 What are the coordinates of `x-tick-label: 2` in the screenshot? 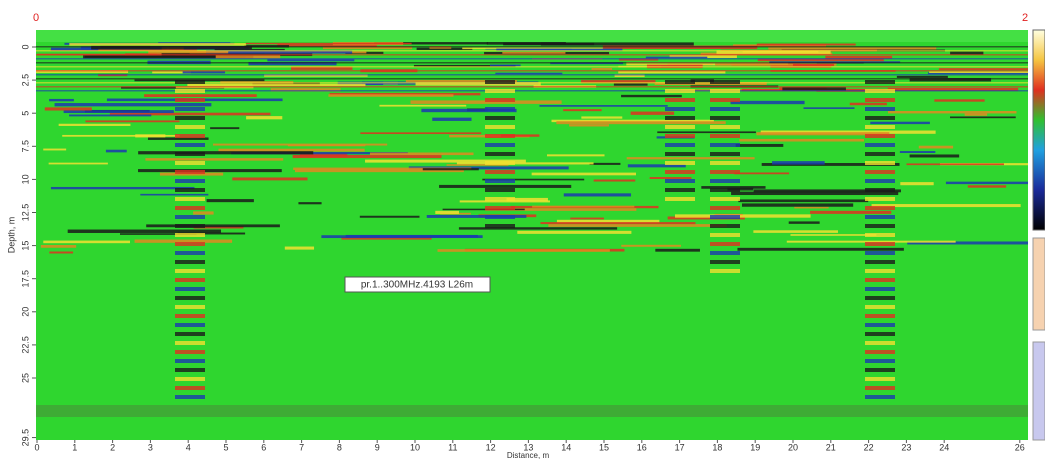 It's located at (112, 447).